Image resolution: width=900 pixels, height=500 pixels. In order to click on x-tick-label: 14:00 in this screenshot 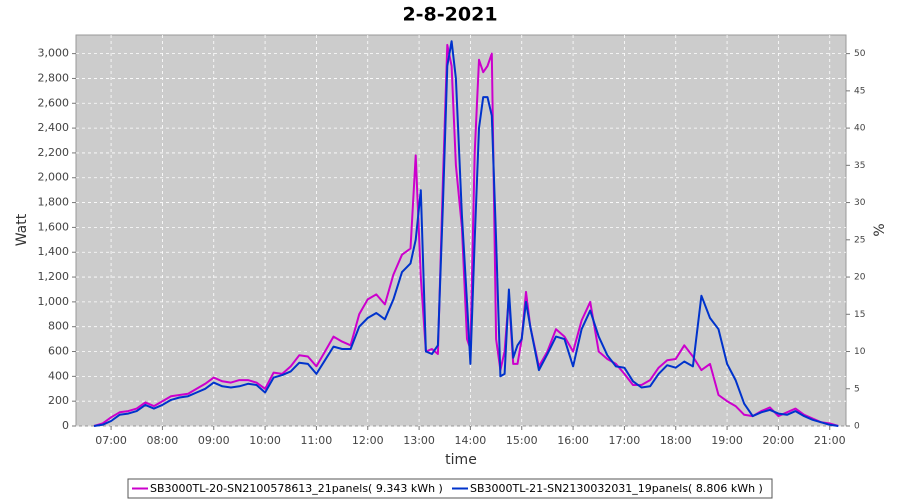, I will do `click(471, 440)`.